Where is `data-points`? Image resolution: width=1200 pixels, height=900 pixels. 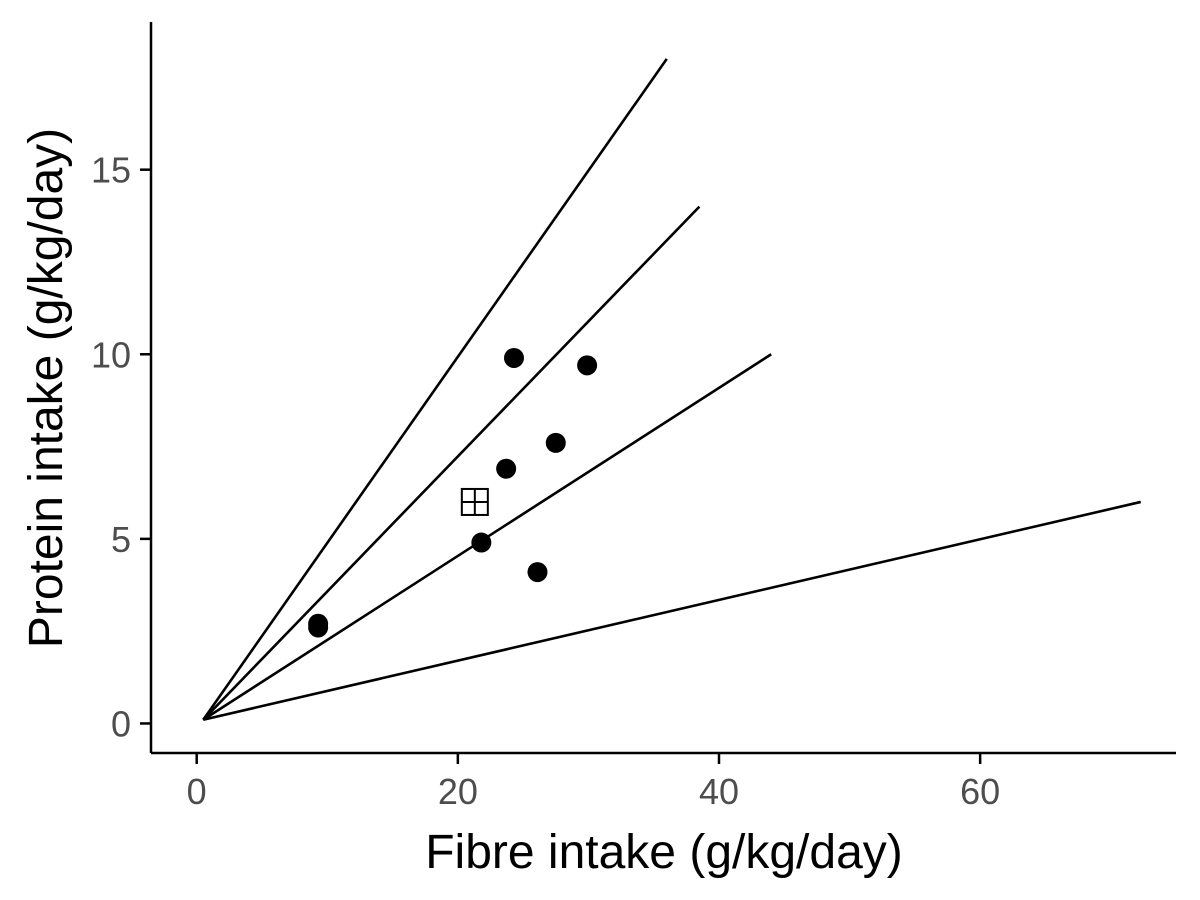 data-points is located at coordinates (453, 492).